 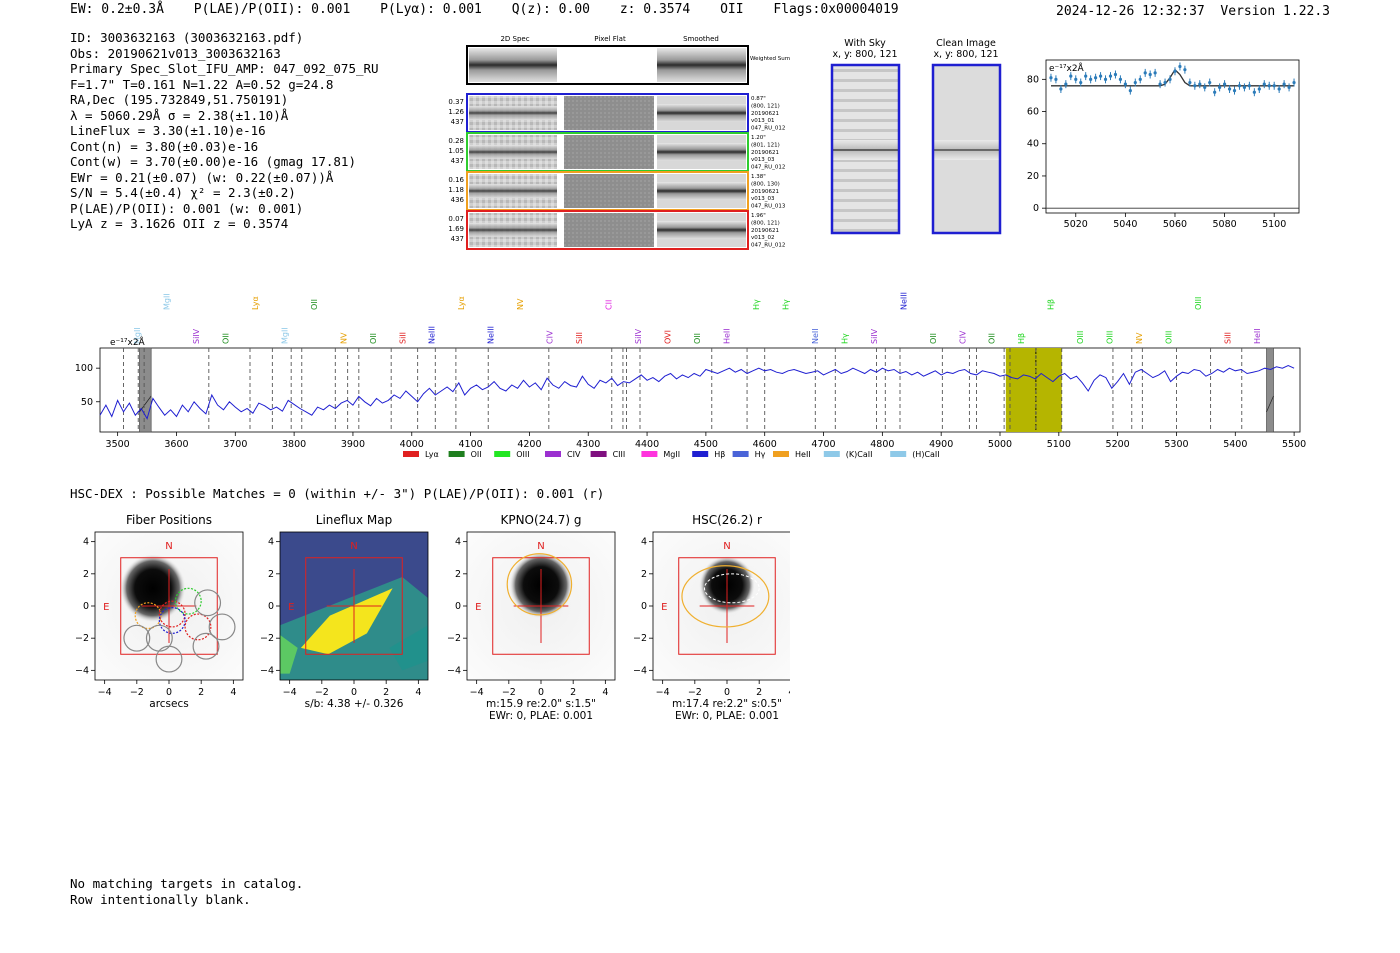 I want to click on east-marker: E, so click(x=664, y=607).